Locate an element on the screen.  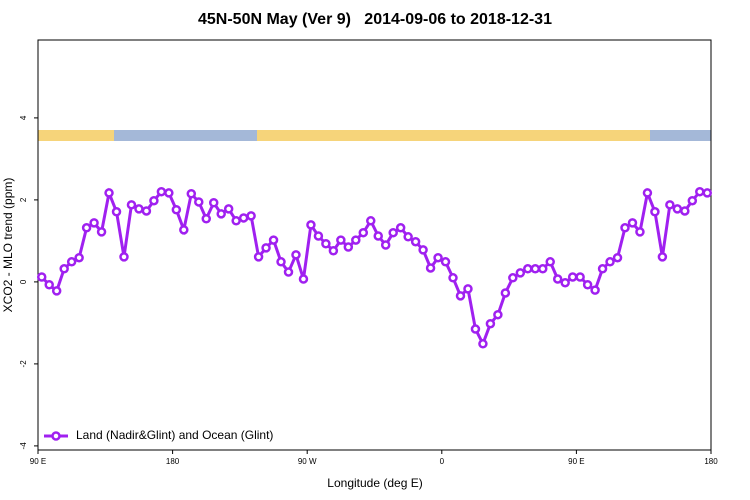
x-axis-label: Longitude (deg E) is located at coordinates (374, 483).